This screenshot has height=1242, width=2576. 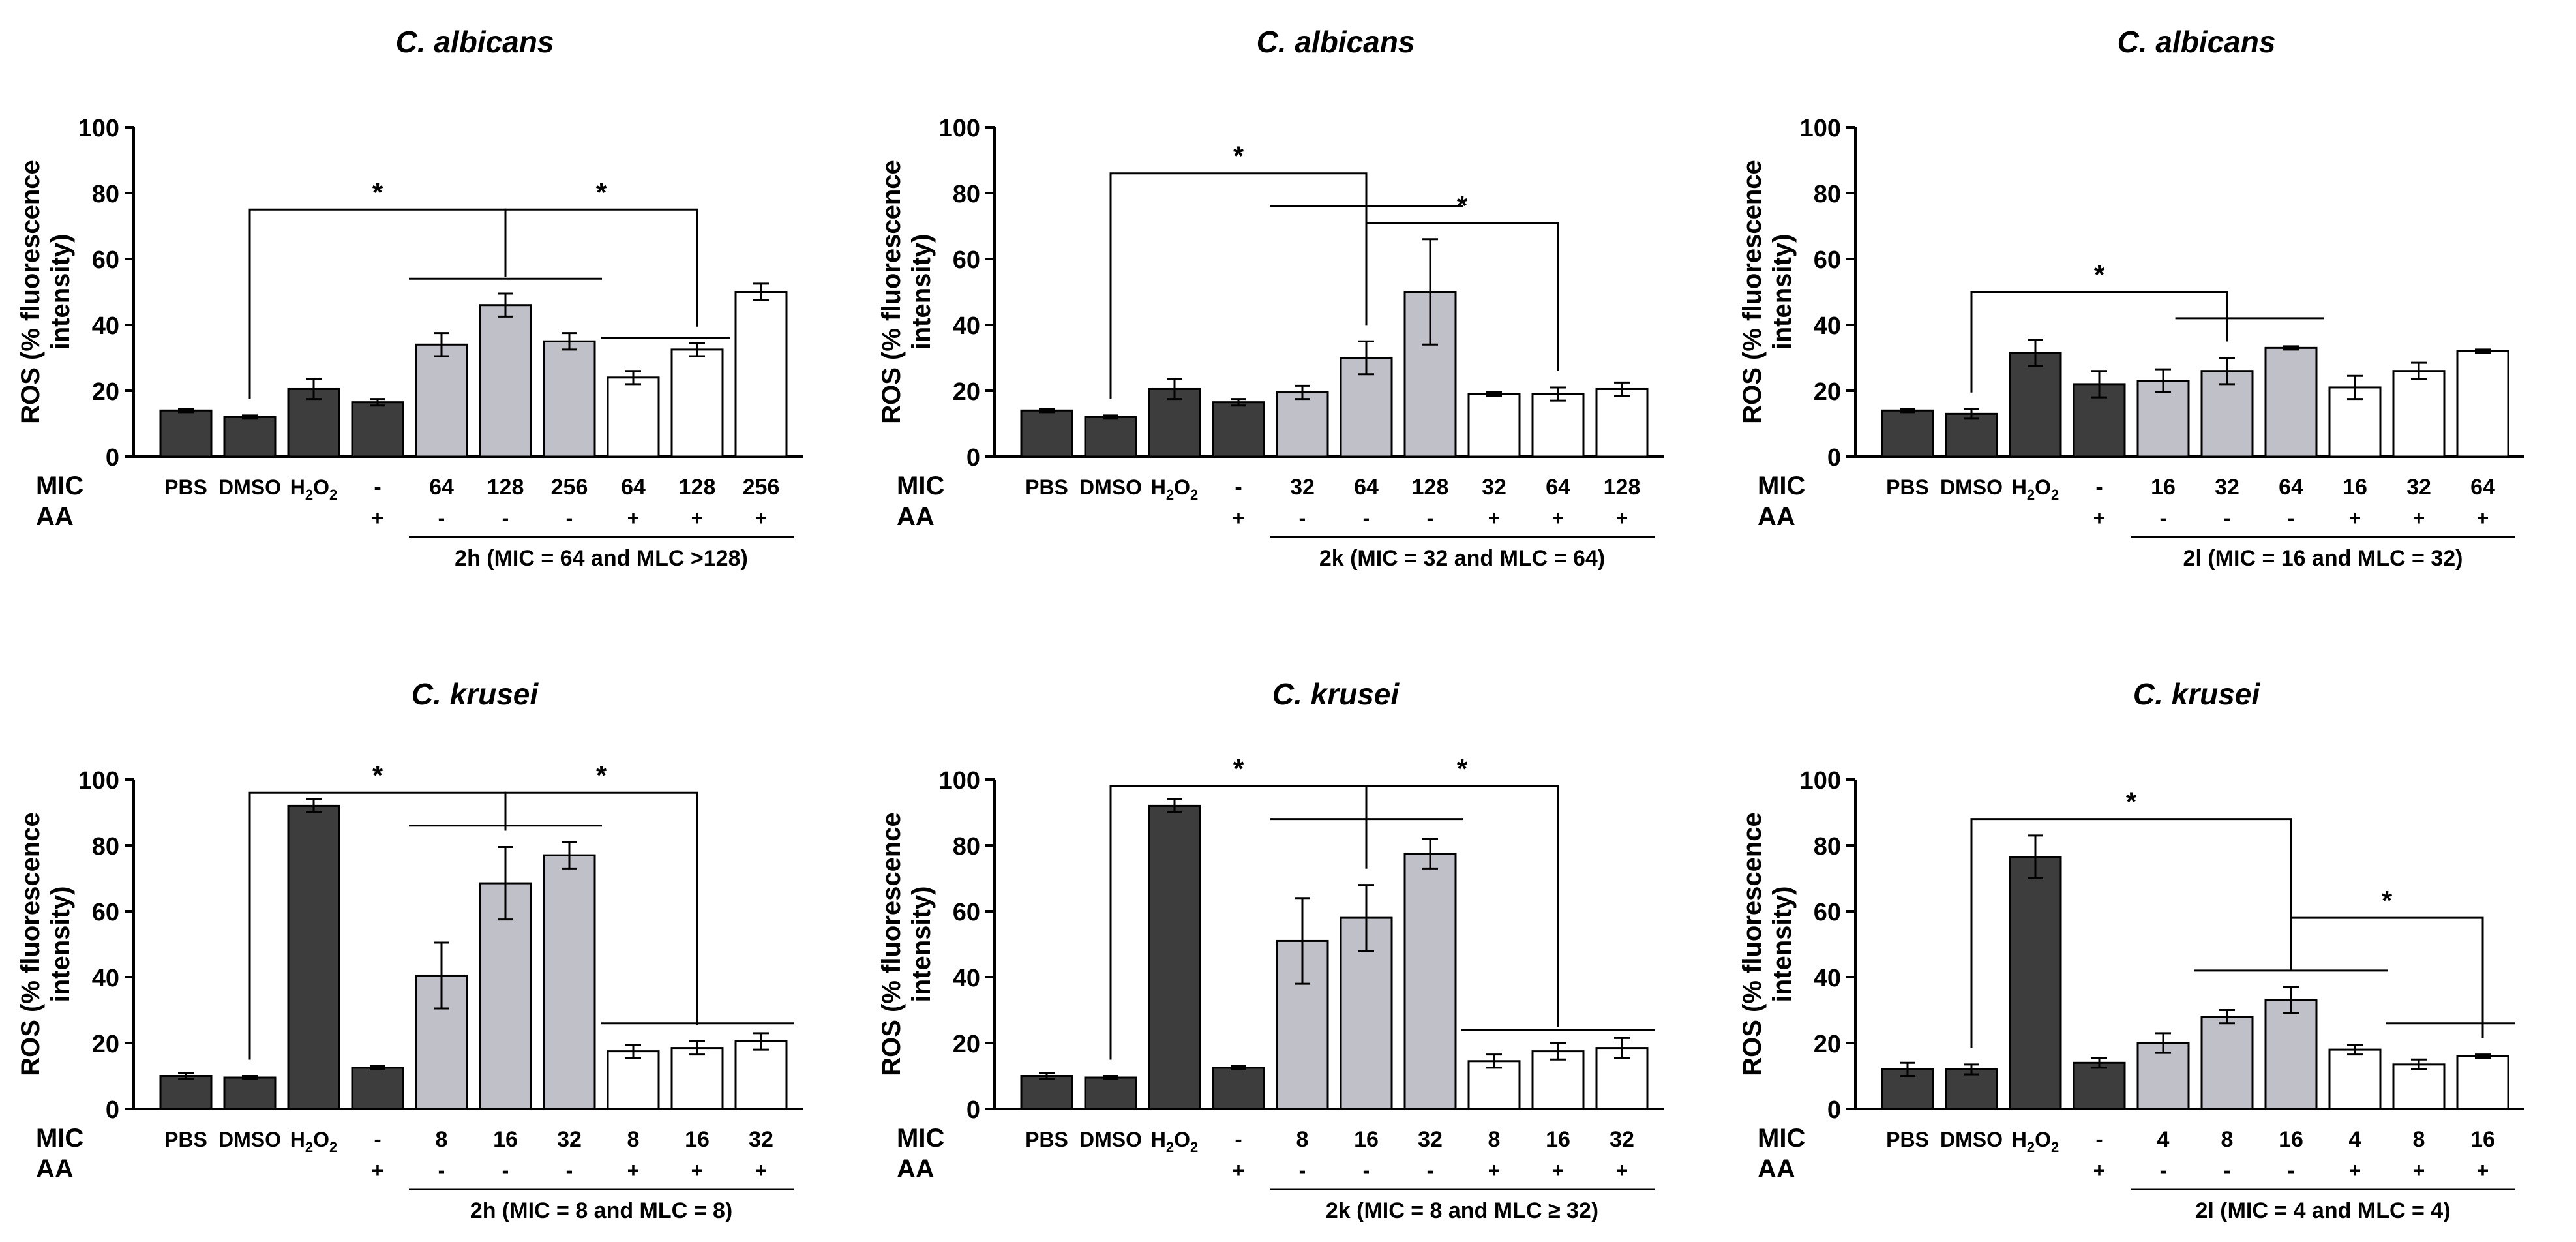 What do you see at coordinates (475, 694) in the screenshot?
I see `chart-title: C. krusei` at bounding box center [475, 694].